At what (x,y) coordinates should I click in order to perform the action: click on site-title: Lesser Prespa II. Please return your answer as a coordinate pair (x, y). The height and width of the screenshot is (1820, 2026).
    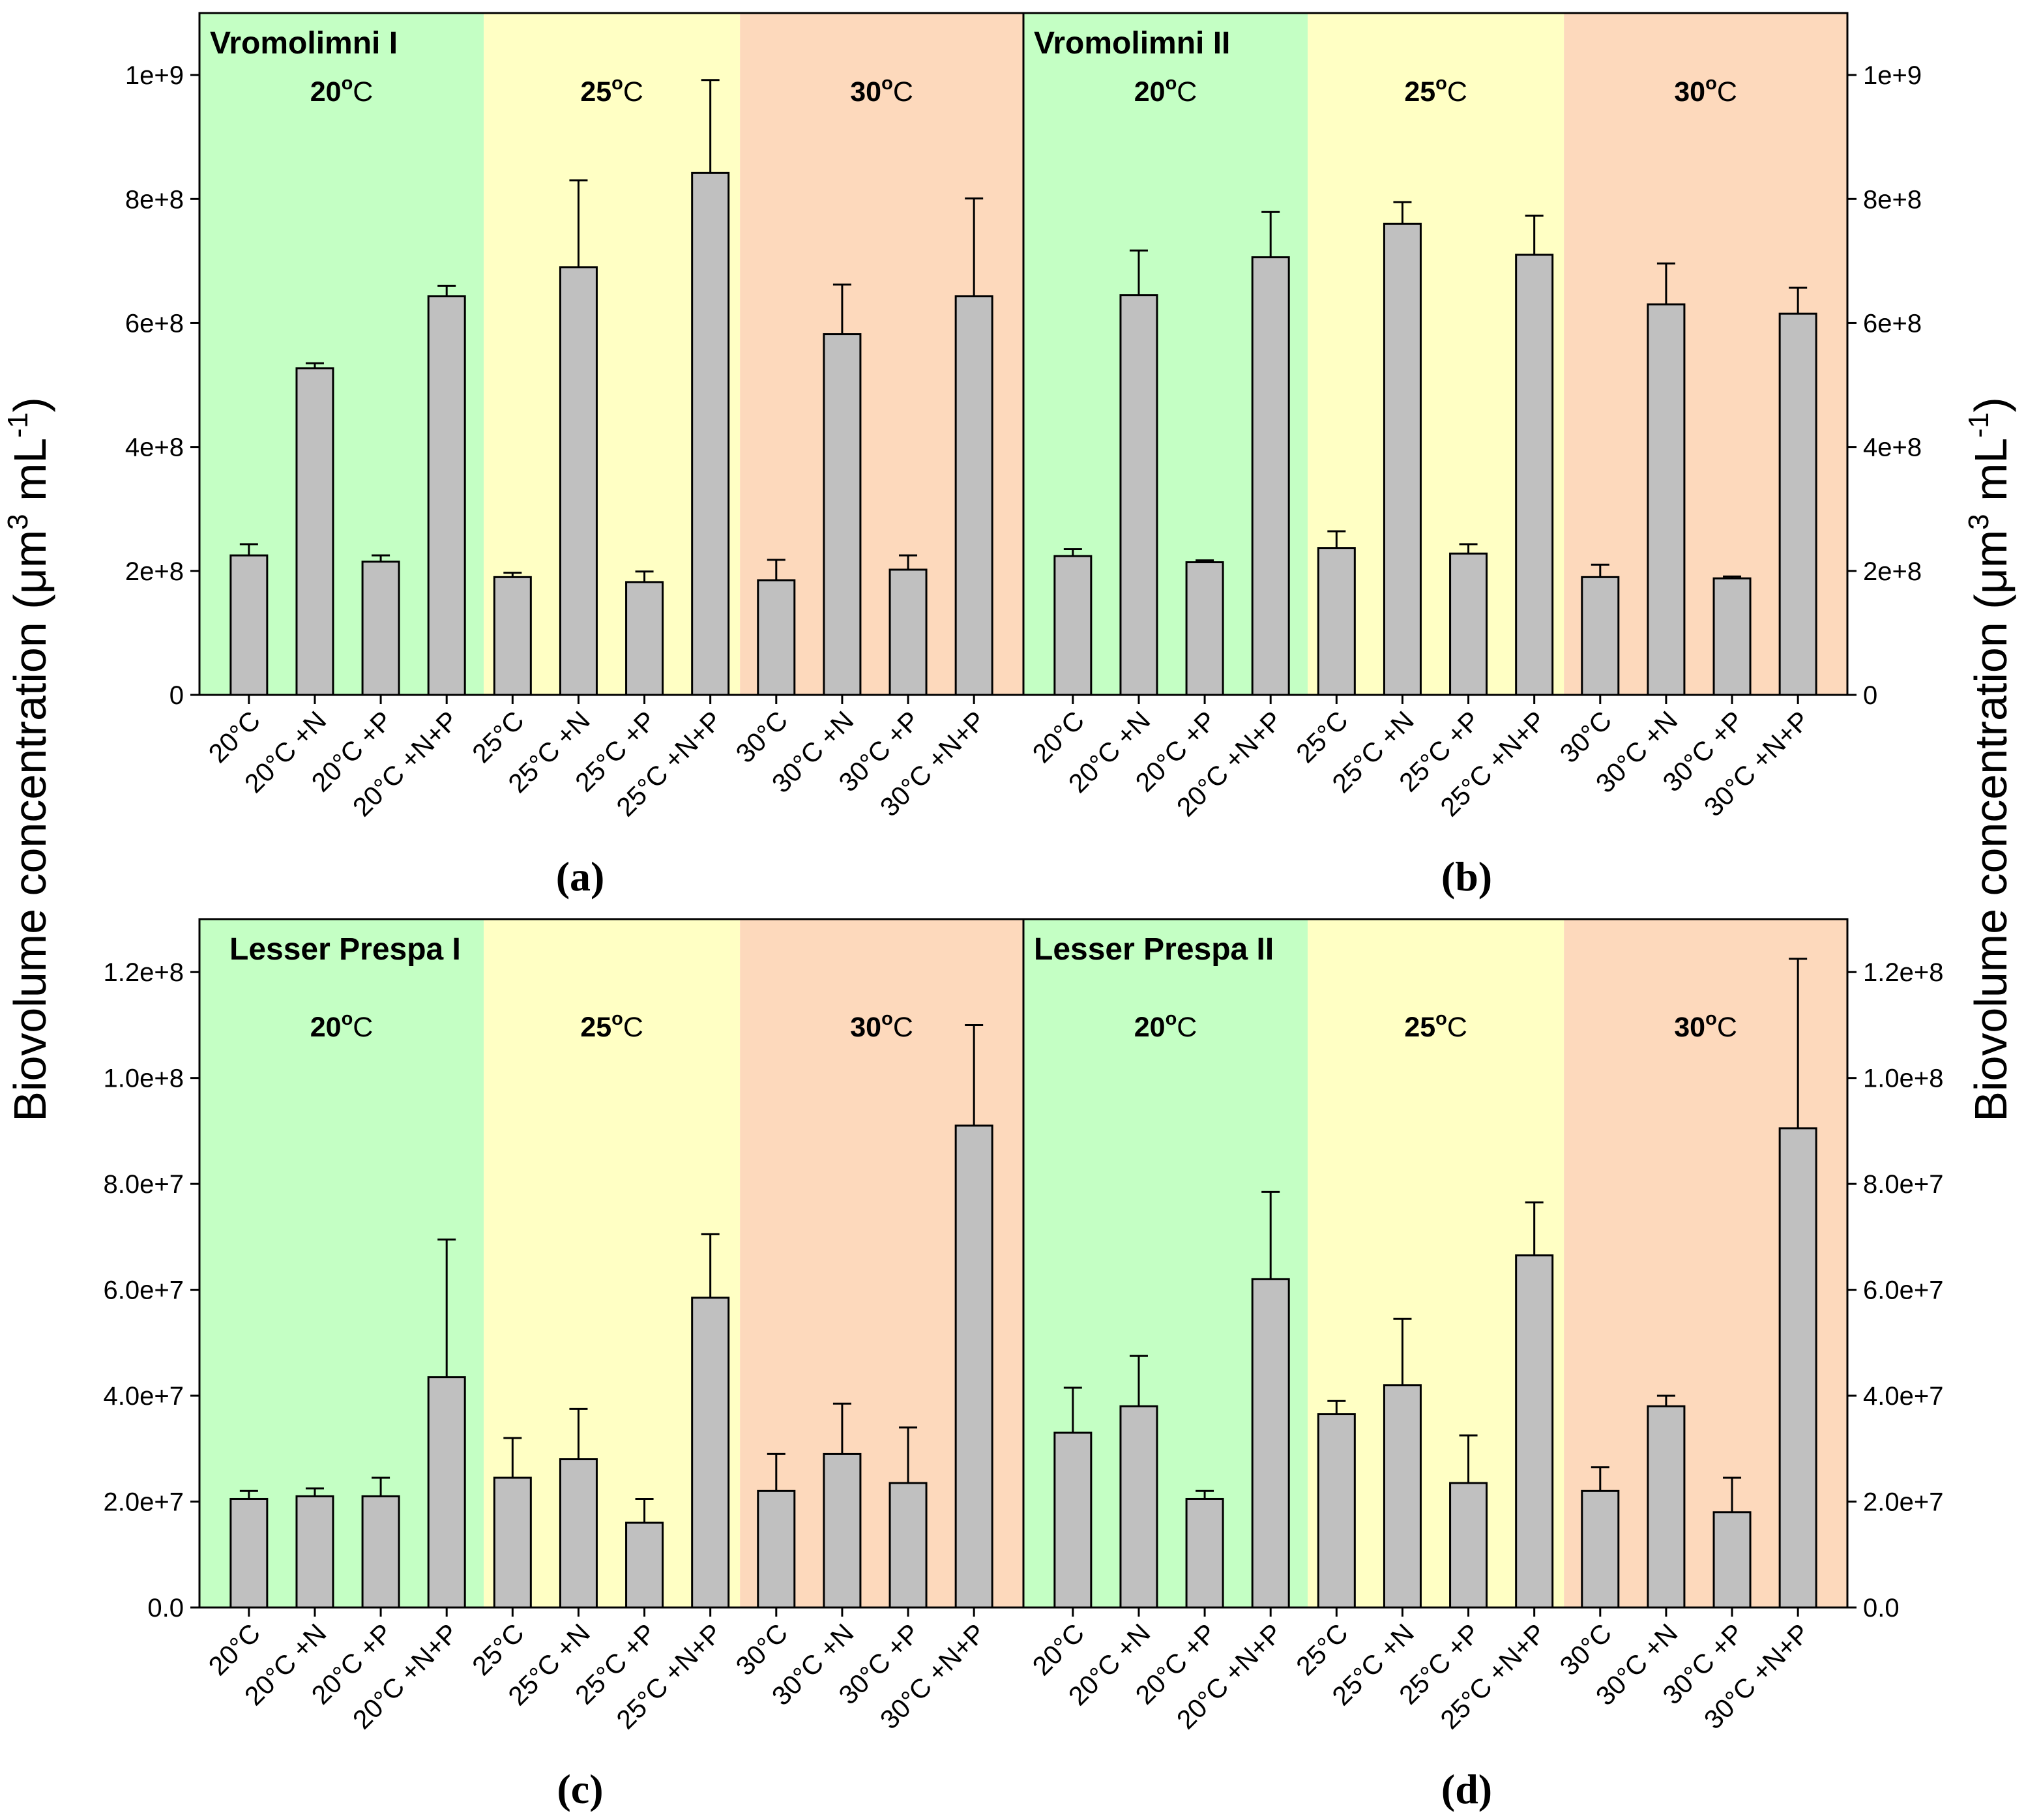
    Looking at the image, I should click on (1154, 950).